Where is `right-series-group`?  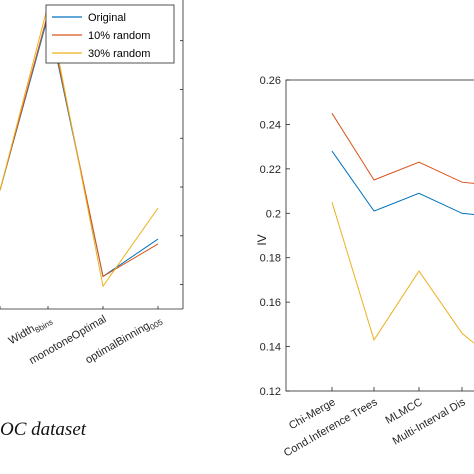 right-series-group is located at coordinates (402, 228).